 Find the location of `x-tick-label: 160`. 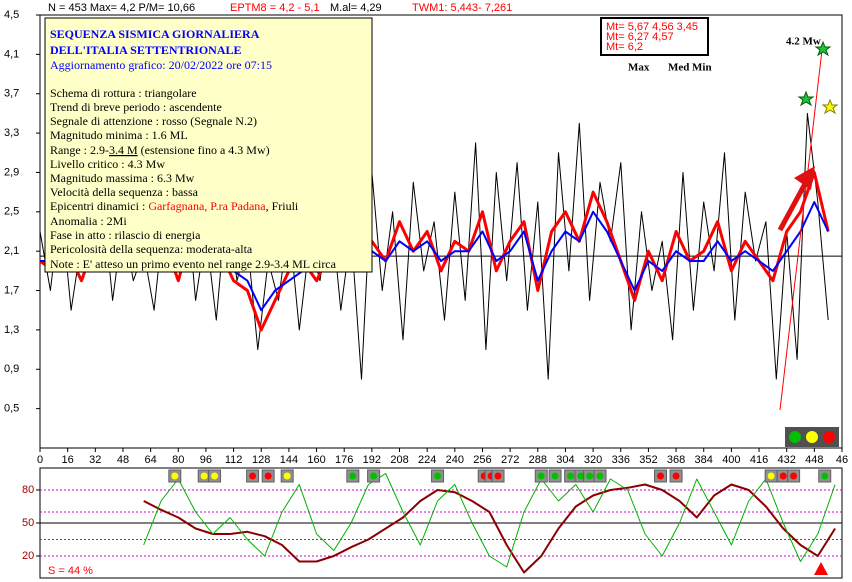

x-tick-label: 160 is located at coordinates (316, 460).